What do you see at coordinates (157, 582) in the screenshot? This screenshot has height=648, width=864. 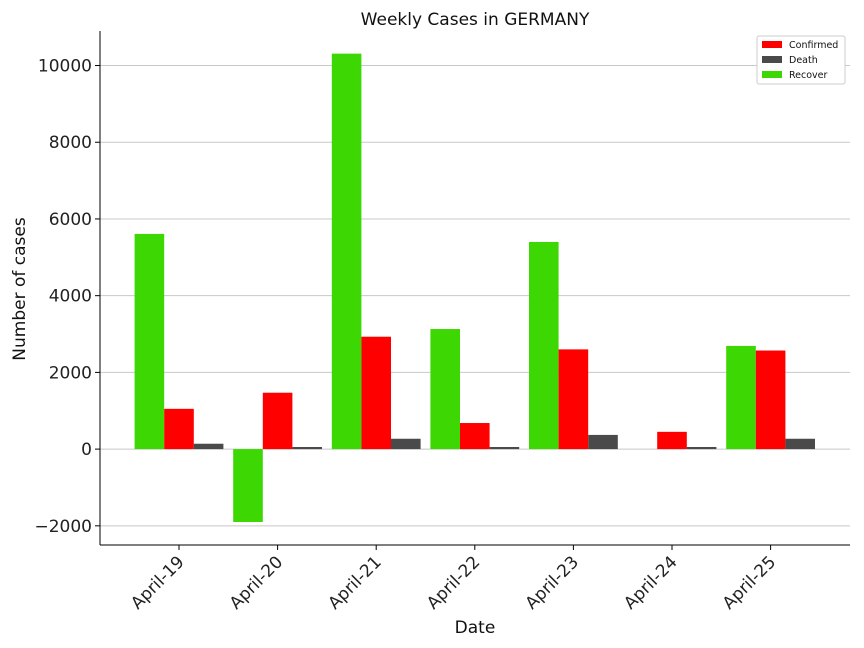 I see `x-tick-label: April-19` at bounding box center [157, 582].